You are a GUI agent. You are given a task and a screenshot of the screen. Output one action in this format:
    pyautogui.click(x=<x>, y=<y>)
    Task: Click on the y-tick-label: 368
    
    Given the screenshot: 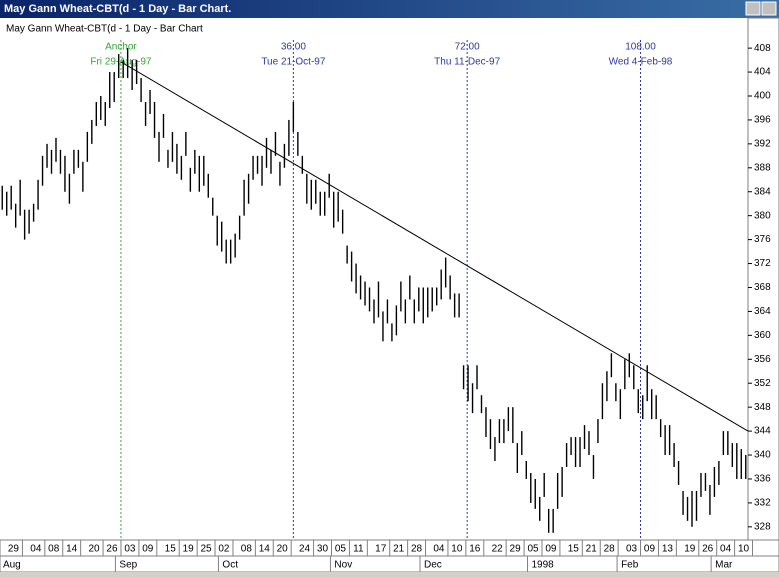 What is the action you would take?
    pyautogui.click(x=762, y=287)
    